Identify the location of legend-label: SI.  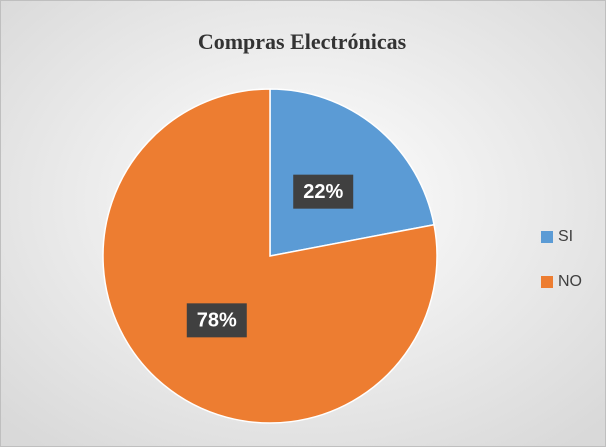
(565, 236).